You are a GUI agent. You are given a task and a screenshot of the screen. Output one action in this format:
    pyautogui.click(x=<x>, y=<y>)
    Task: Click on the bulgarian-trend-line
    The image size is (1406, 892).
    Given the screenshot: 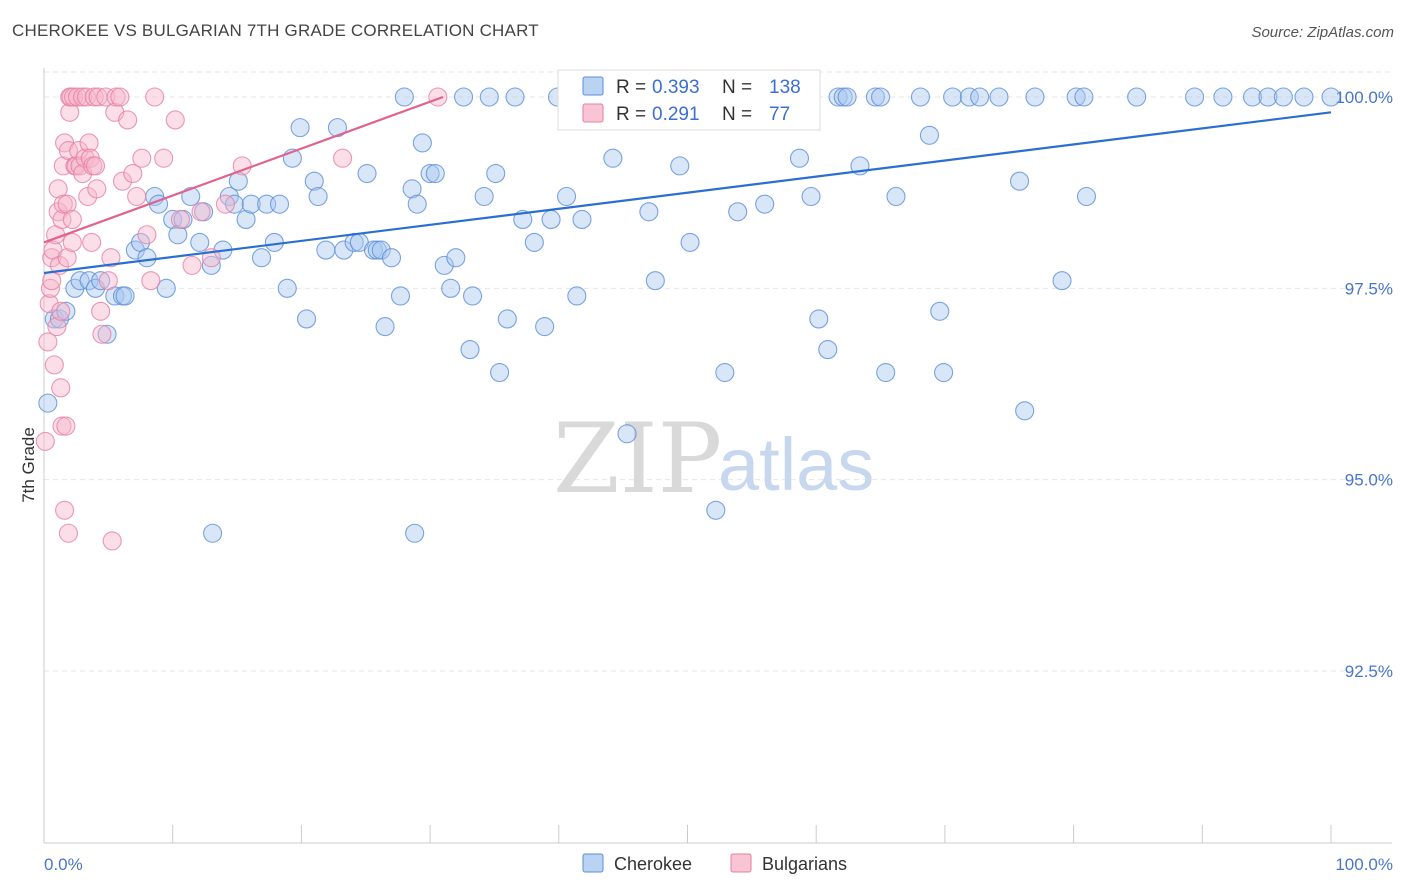 What is the action you would take?
    pyautogui.click(x=243, y=169)
    